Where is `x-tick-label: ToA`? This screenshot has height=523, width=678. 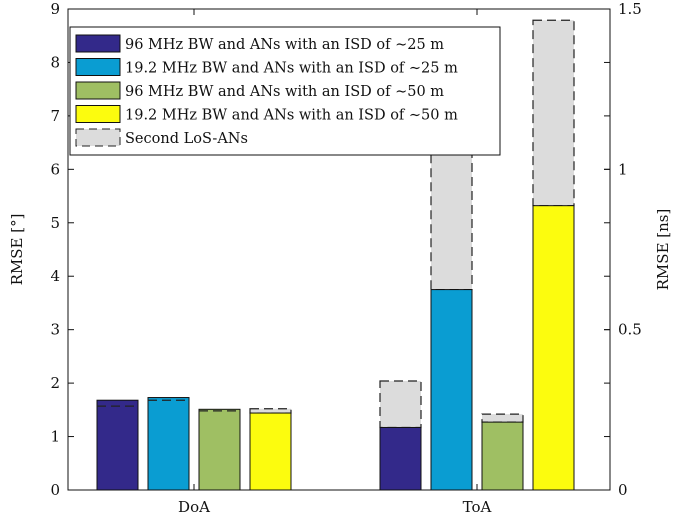
x-tick-label: ToA is located at coordinates (477, 507).